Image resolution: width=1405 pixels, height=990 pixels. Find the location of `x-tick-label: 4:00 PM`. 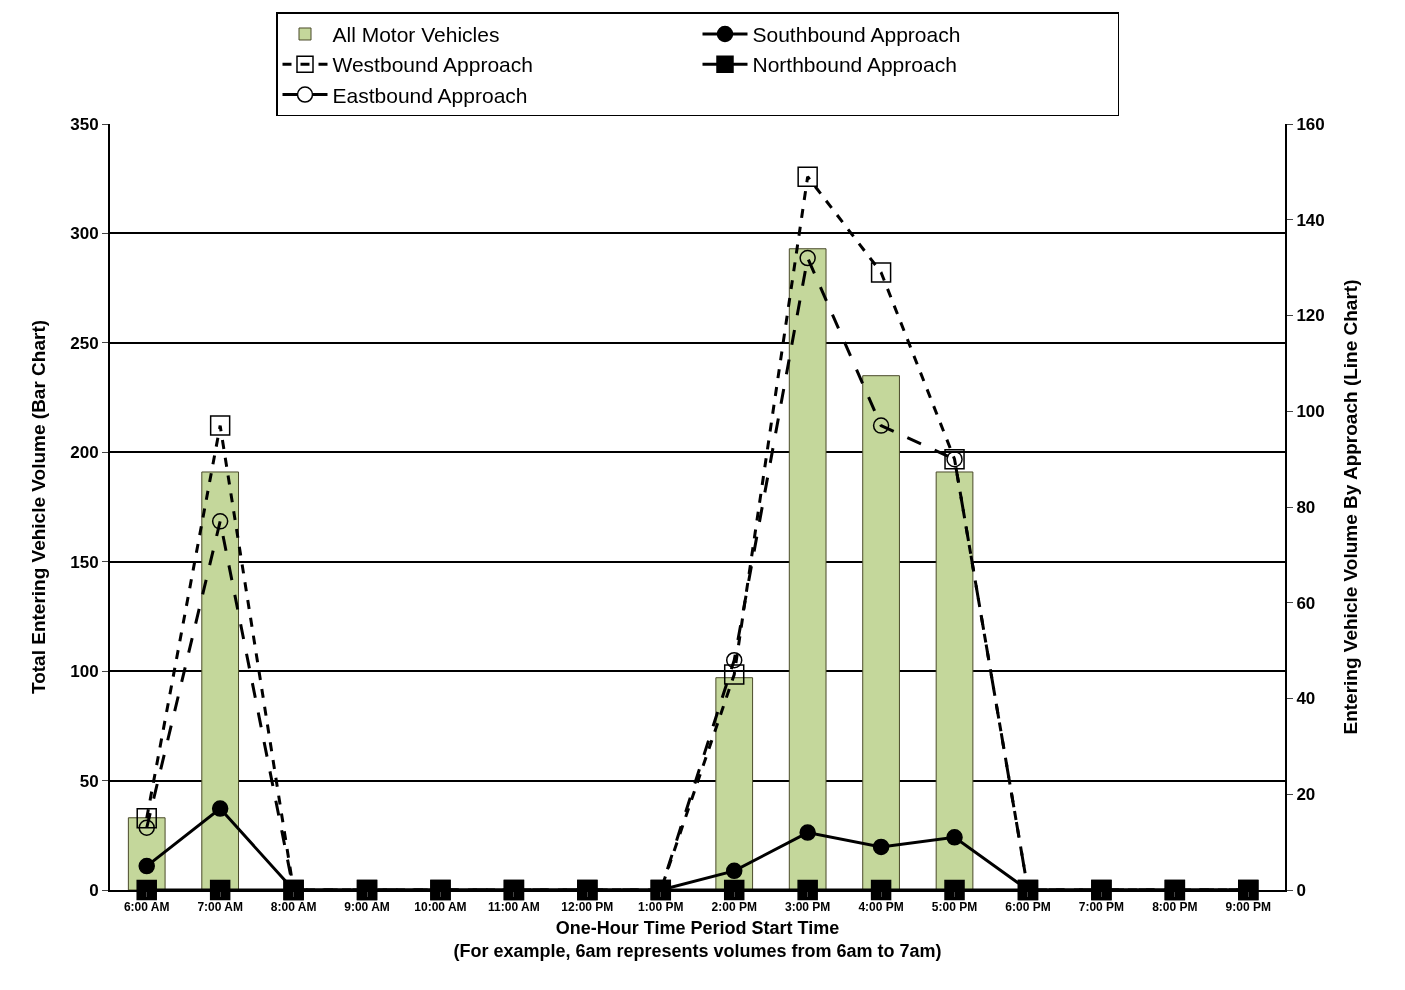

x-tick-label: 4:00 PM is located at coordinates (881, 907).